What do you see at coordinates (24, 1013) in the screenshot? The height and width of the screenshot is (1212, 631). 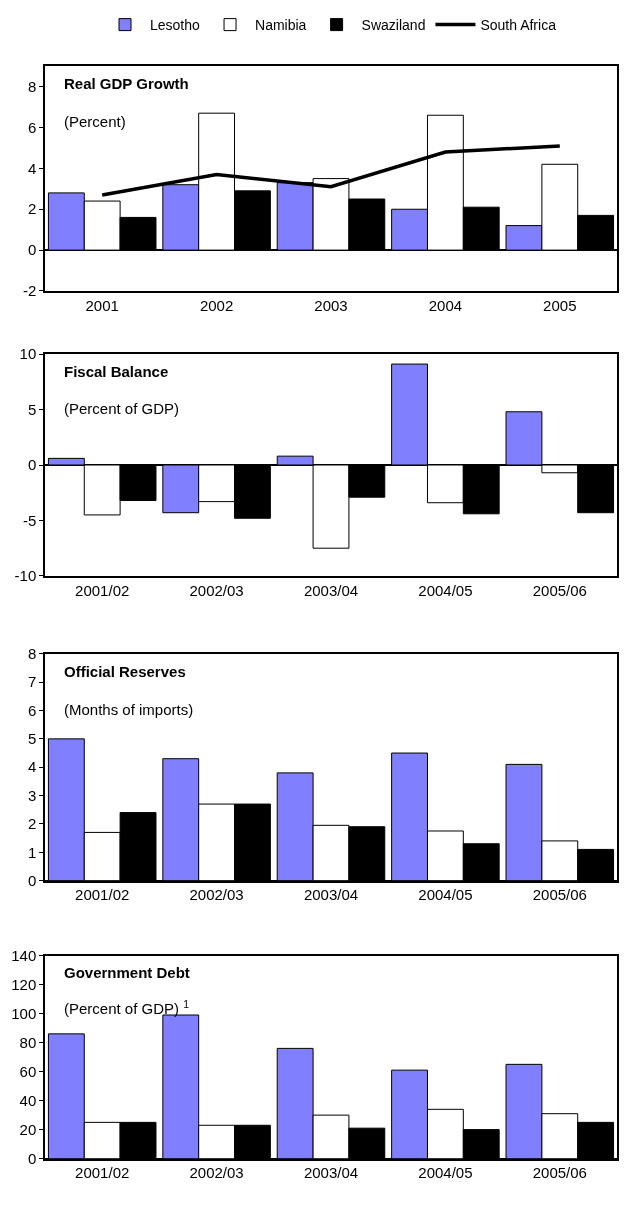 I see `y-tick-label: 100` at bounding box center [24, 1013].